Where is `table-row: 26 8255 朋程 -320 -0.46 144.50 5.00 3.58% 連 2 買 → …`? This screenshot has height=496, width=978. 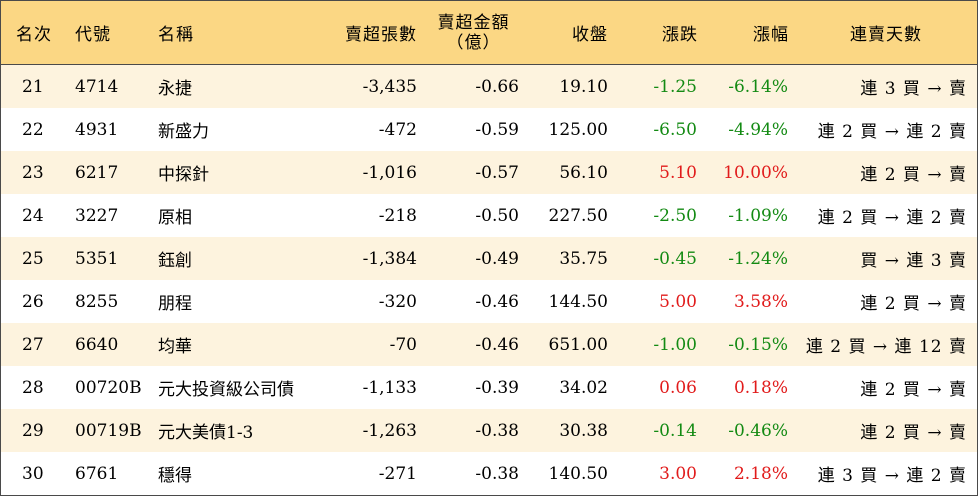 table-row: 26 8255 朋程 -320 -0.46 144.50 5.00 3.58% 連 2 買 → … is located at coordinates (489, 301).